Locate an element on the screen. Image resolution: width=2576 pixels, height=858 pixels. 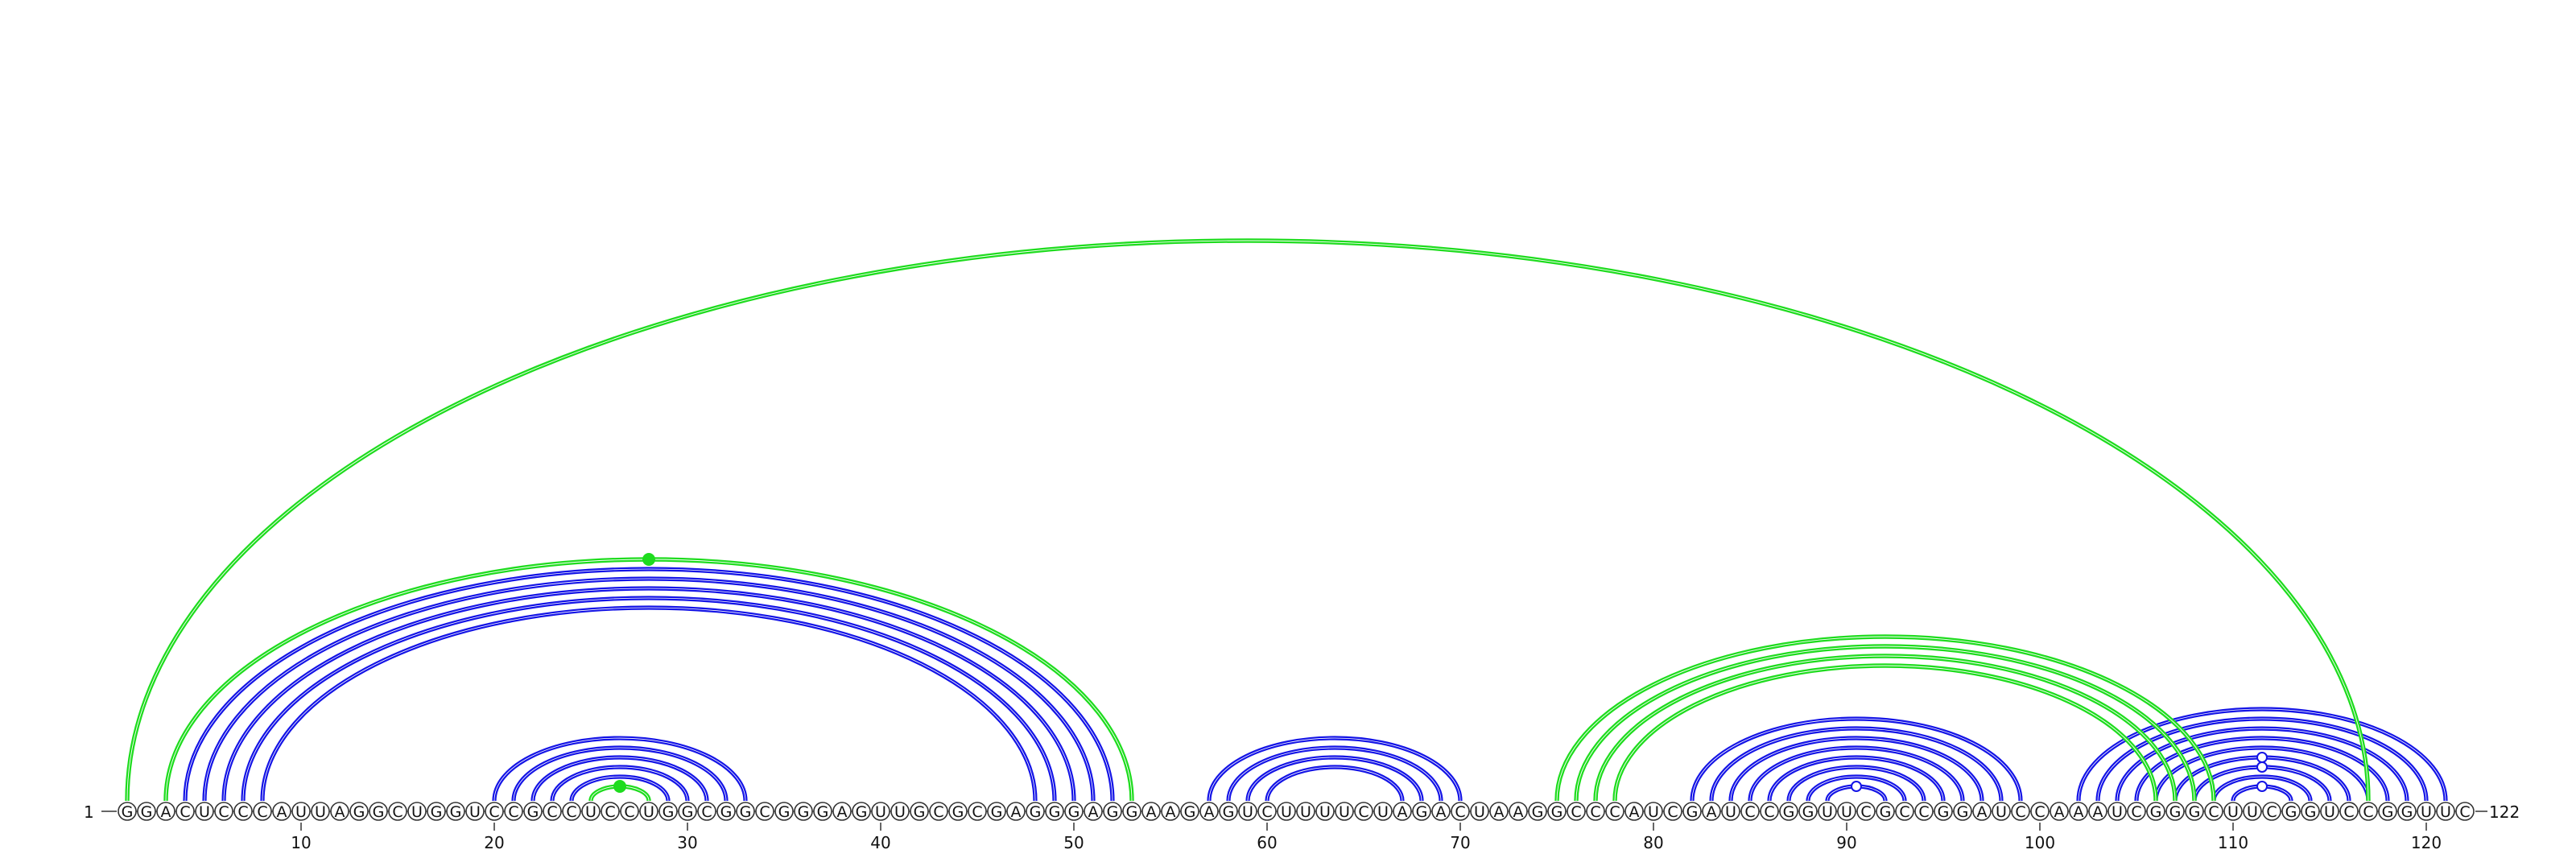
nested-pair-arc is located at coordinates (619, 779).